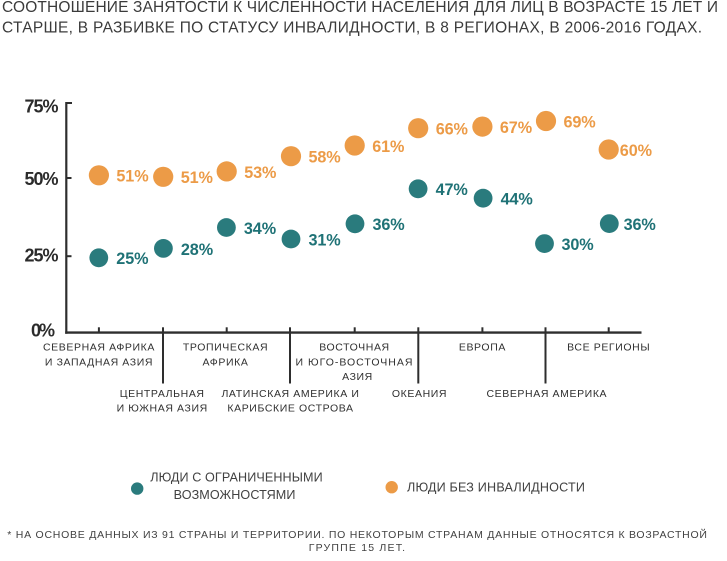 The height and width of the screenshot is (561, 727). What do you see at coordinates (608, 347) in the screenshot?
I see `svg-text: ВСЕ РЕГИОНЫ` at bounding box center [608, 347].